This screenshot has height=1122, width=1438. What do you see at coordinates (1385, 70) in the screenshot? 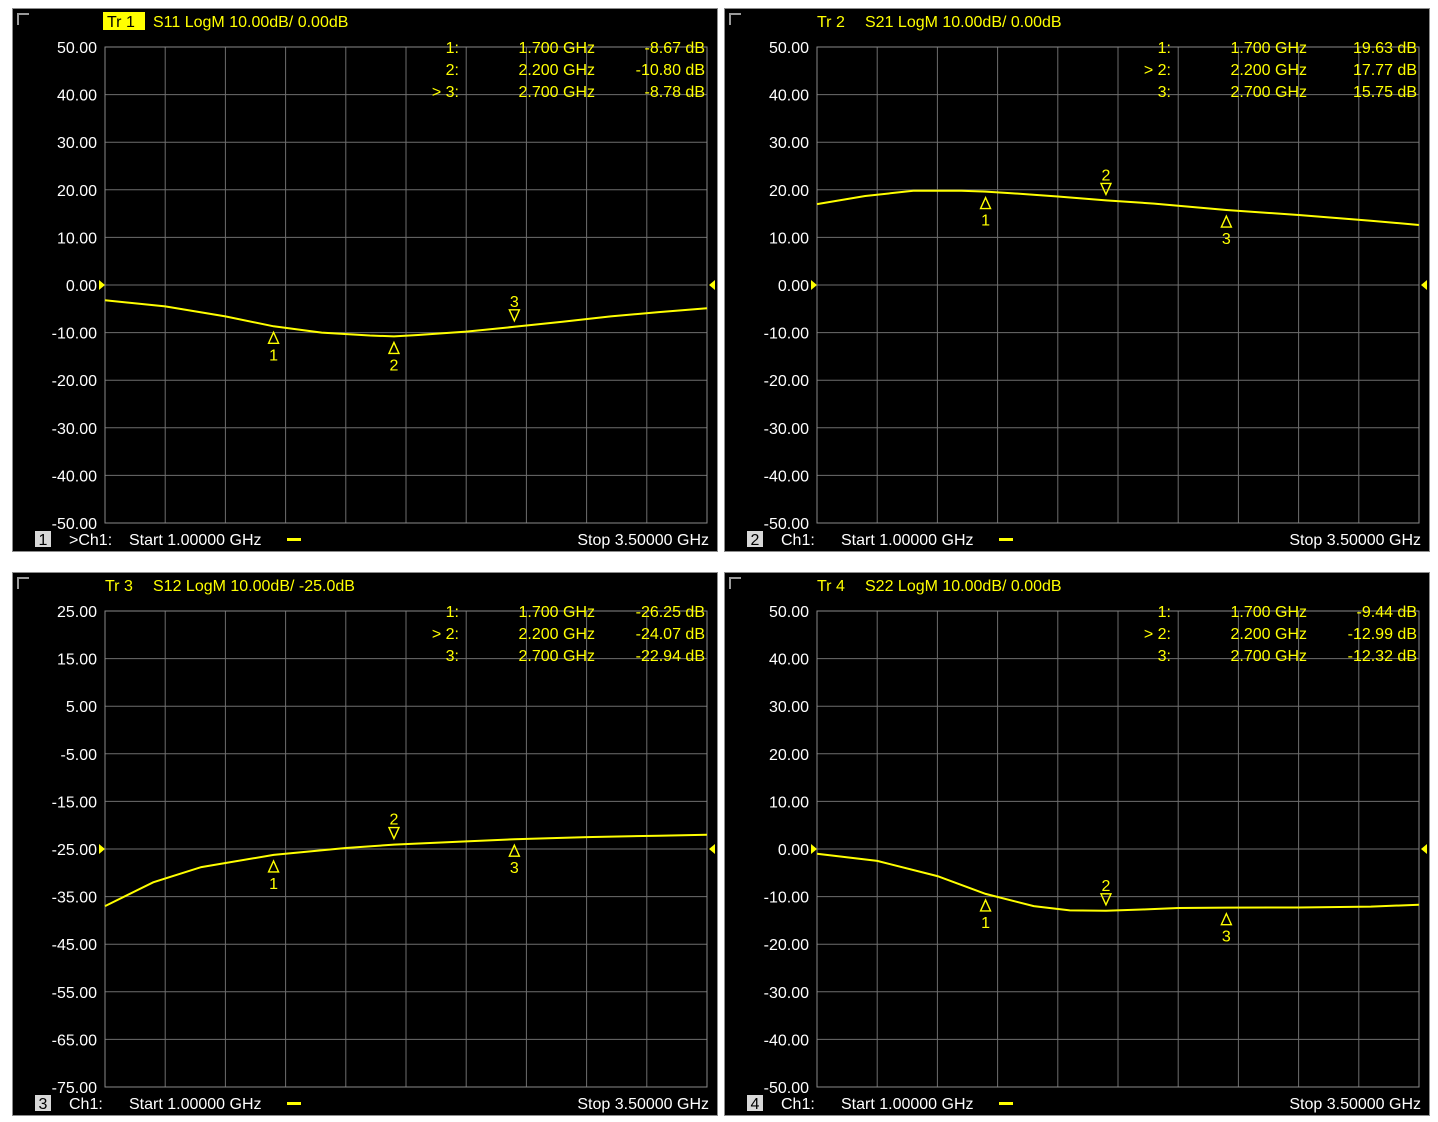
I see `marker-readout-value: 17.77 dB` at bounding box center [1385, 70].